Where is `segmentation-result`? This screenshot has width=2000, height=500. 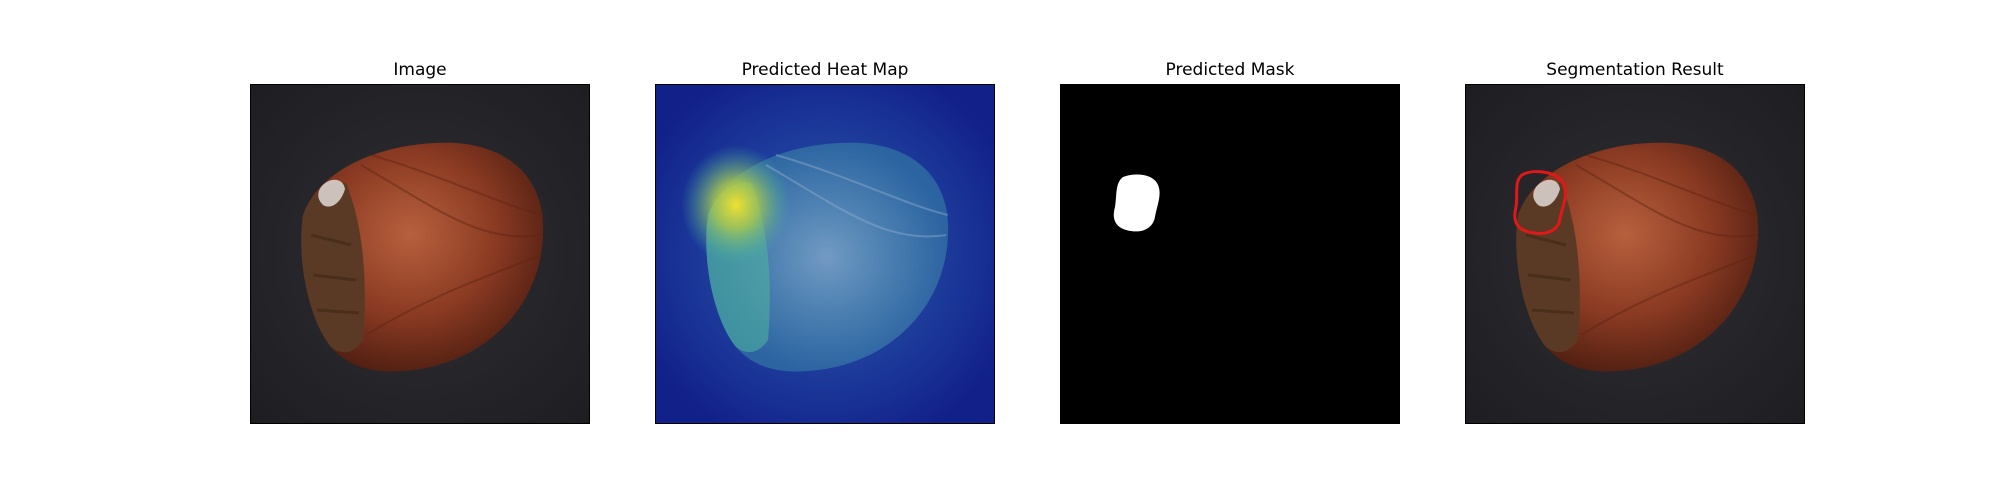
segmentation-result is located at coordinates (1635, 254).